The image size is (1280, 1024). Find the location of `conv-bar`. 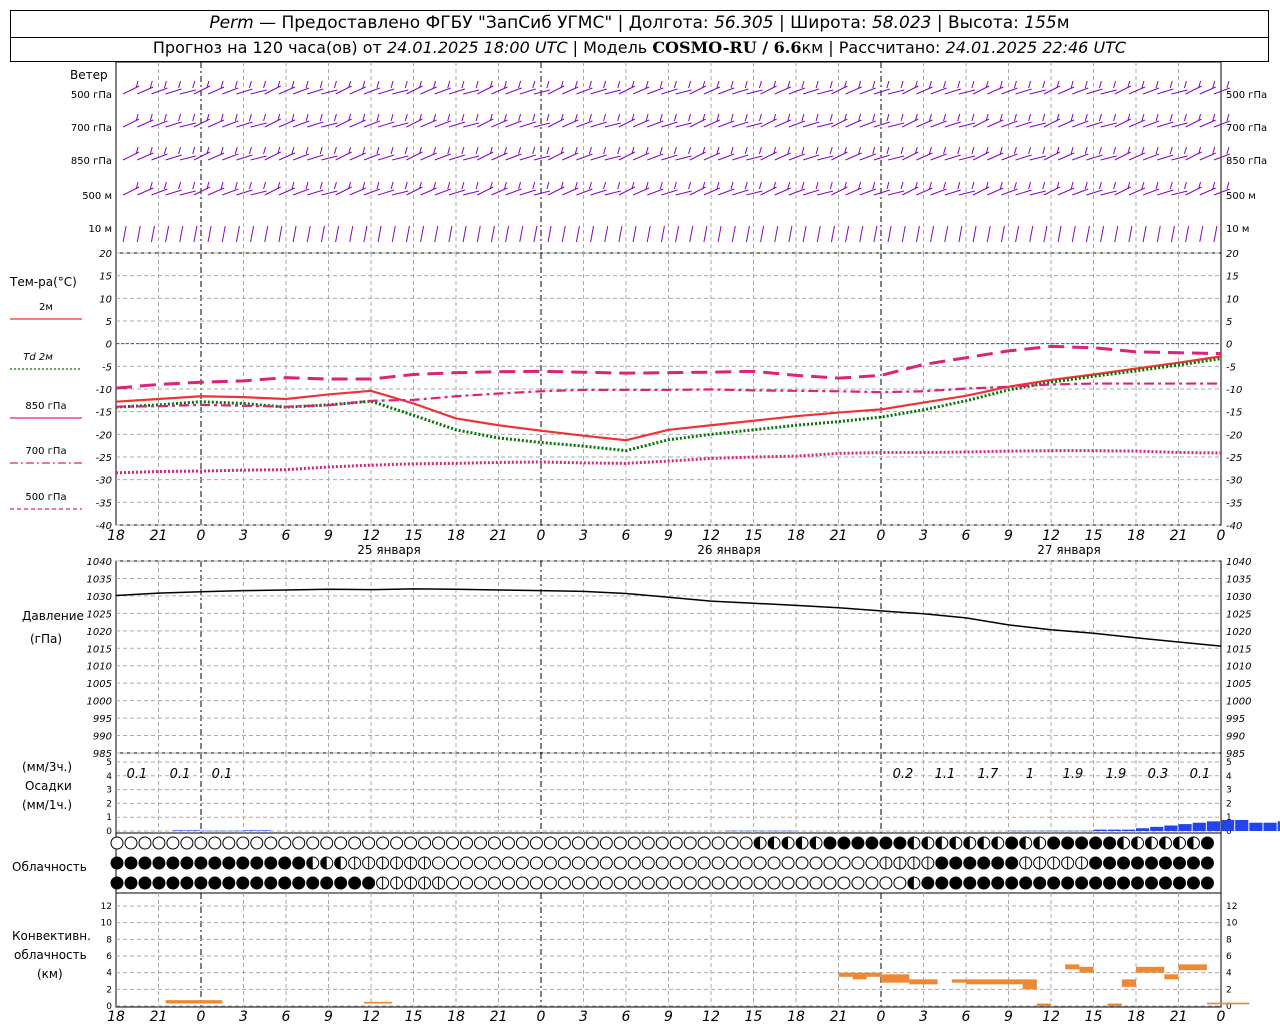

conv-bar is located at coordinates (895, 978).